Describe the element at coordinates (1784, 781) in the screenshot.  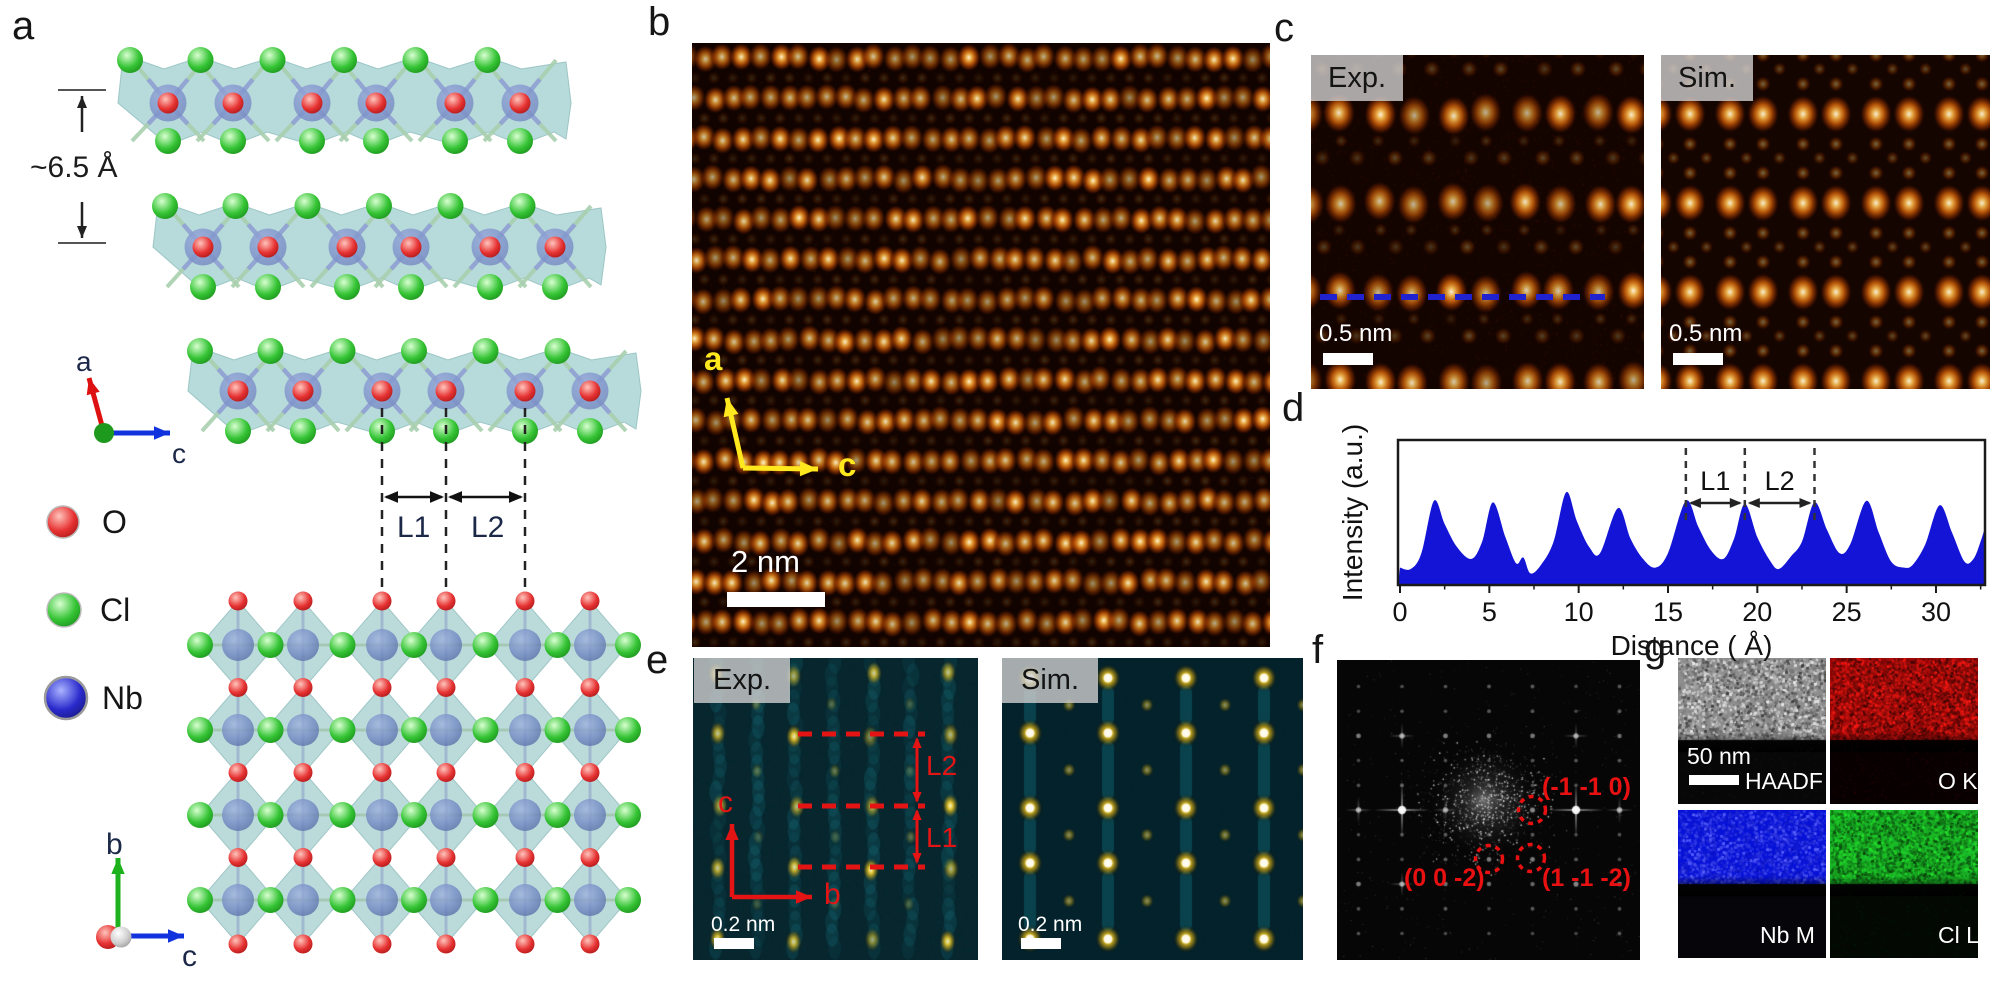
I see `map-label-haadf: HAADF` at that location.